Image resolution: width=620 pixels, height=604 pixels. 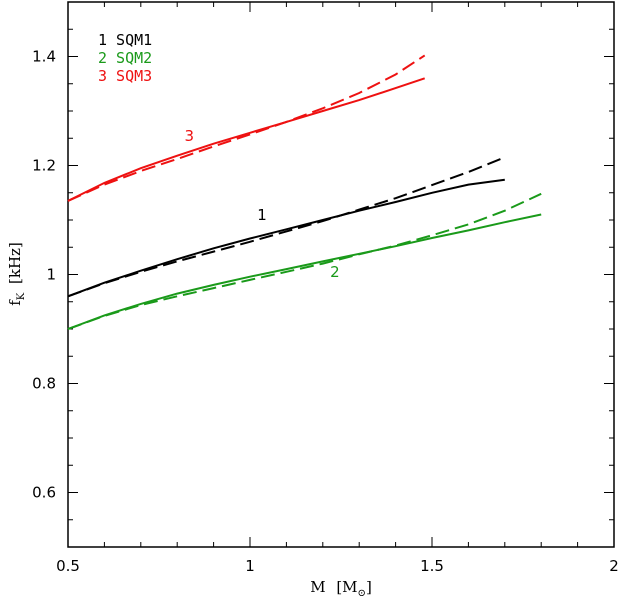 What do you see at coordinates (44, 166) in the screenshot?
I see `y-tick-label: 1.2` at bounding box center [44, 166].